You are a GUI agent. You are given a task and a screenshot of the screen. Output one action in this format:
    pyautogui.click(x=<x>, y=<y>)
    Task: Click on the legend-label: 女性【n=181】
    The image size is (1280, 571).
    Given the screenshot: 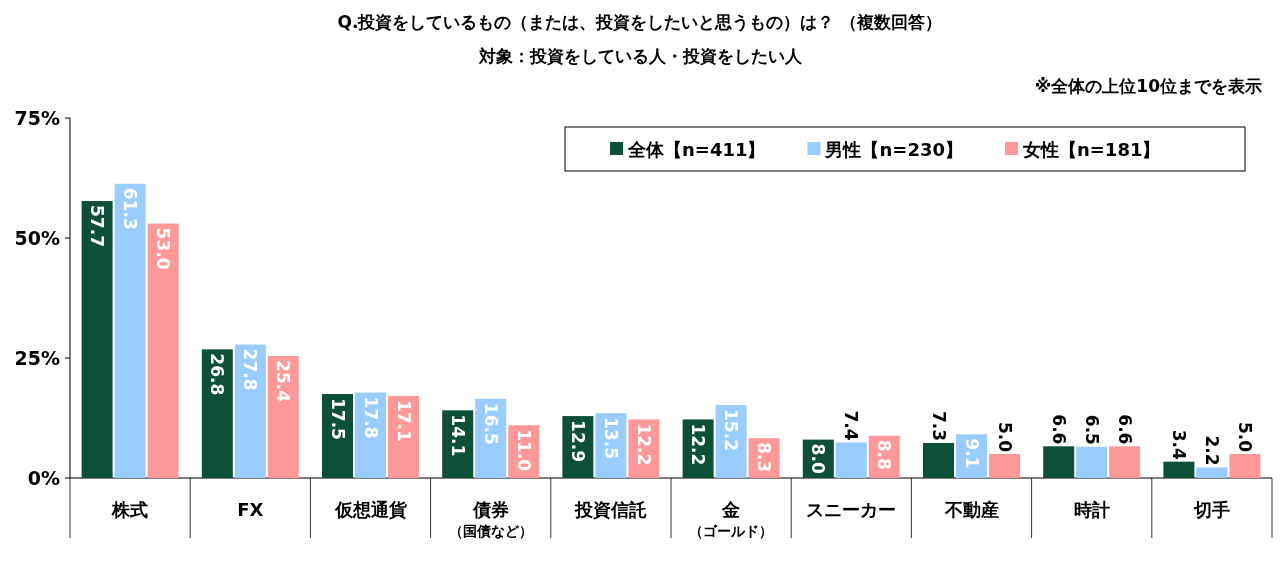 What is the action you would take?
    pyautogui.click(x=1091, y=149)
    